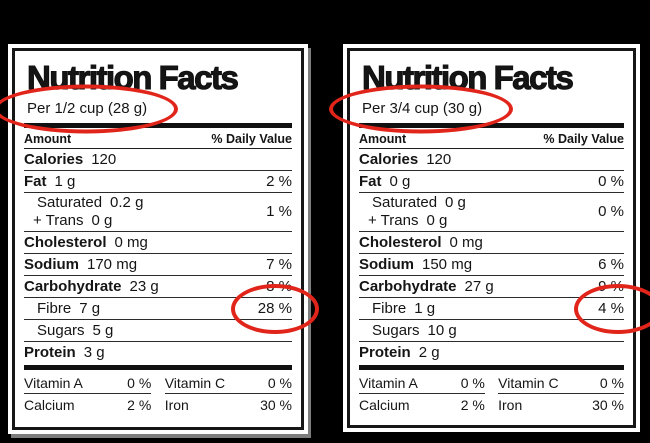 Image resolution: width=650 pixels, height=443 pixels. Describe the element at coordinates (396, 330) in the screenshot. I see `nutrient-name: Sugars` at that location.